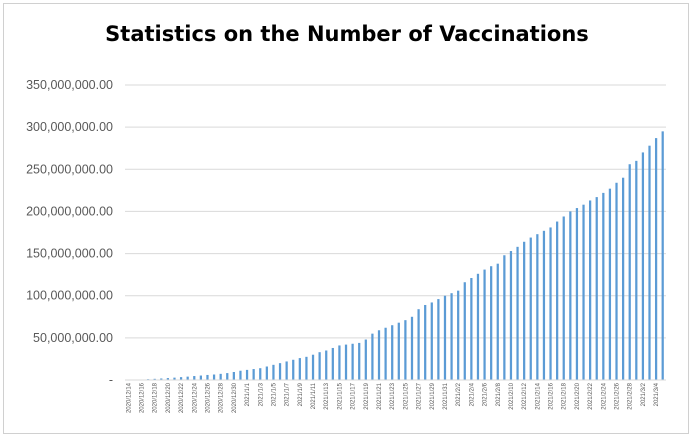  Describe the element at coordinates (604, 395) in the screenshot. I see `x-tick-label: 2021/2/24` at that location.